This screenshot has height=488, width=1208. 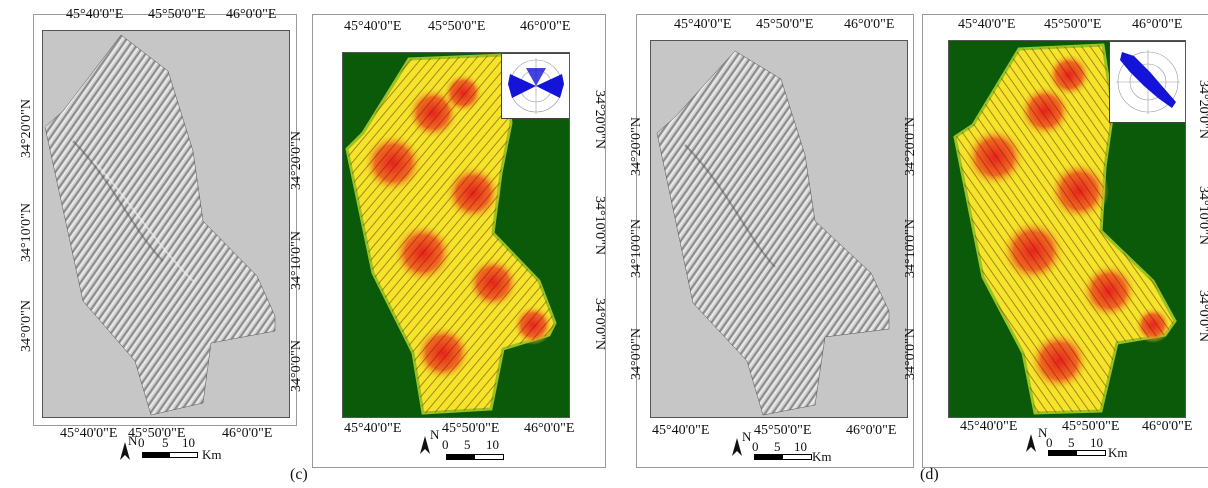 I want to click on density-map, so click(x=456, y=235).